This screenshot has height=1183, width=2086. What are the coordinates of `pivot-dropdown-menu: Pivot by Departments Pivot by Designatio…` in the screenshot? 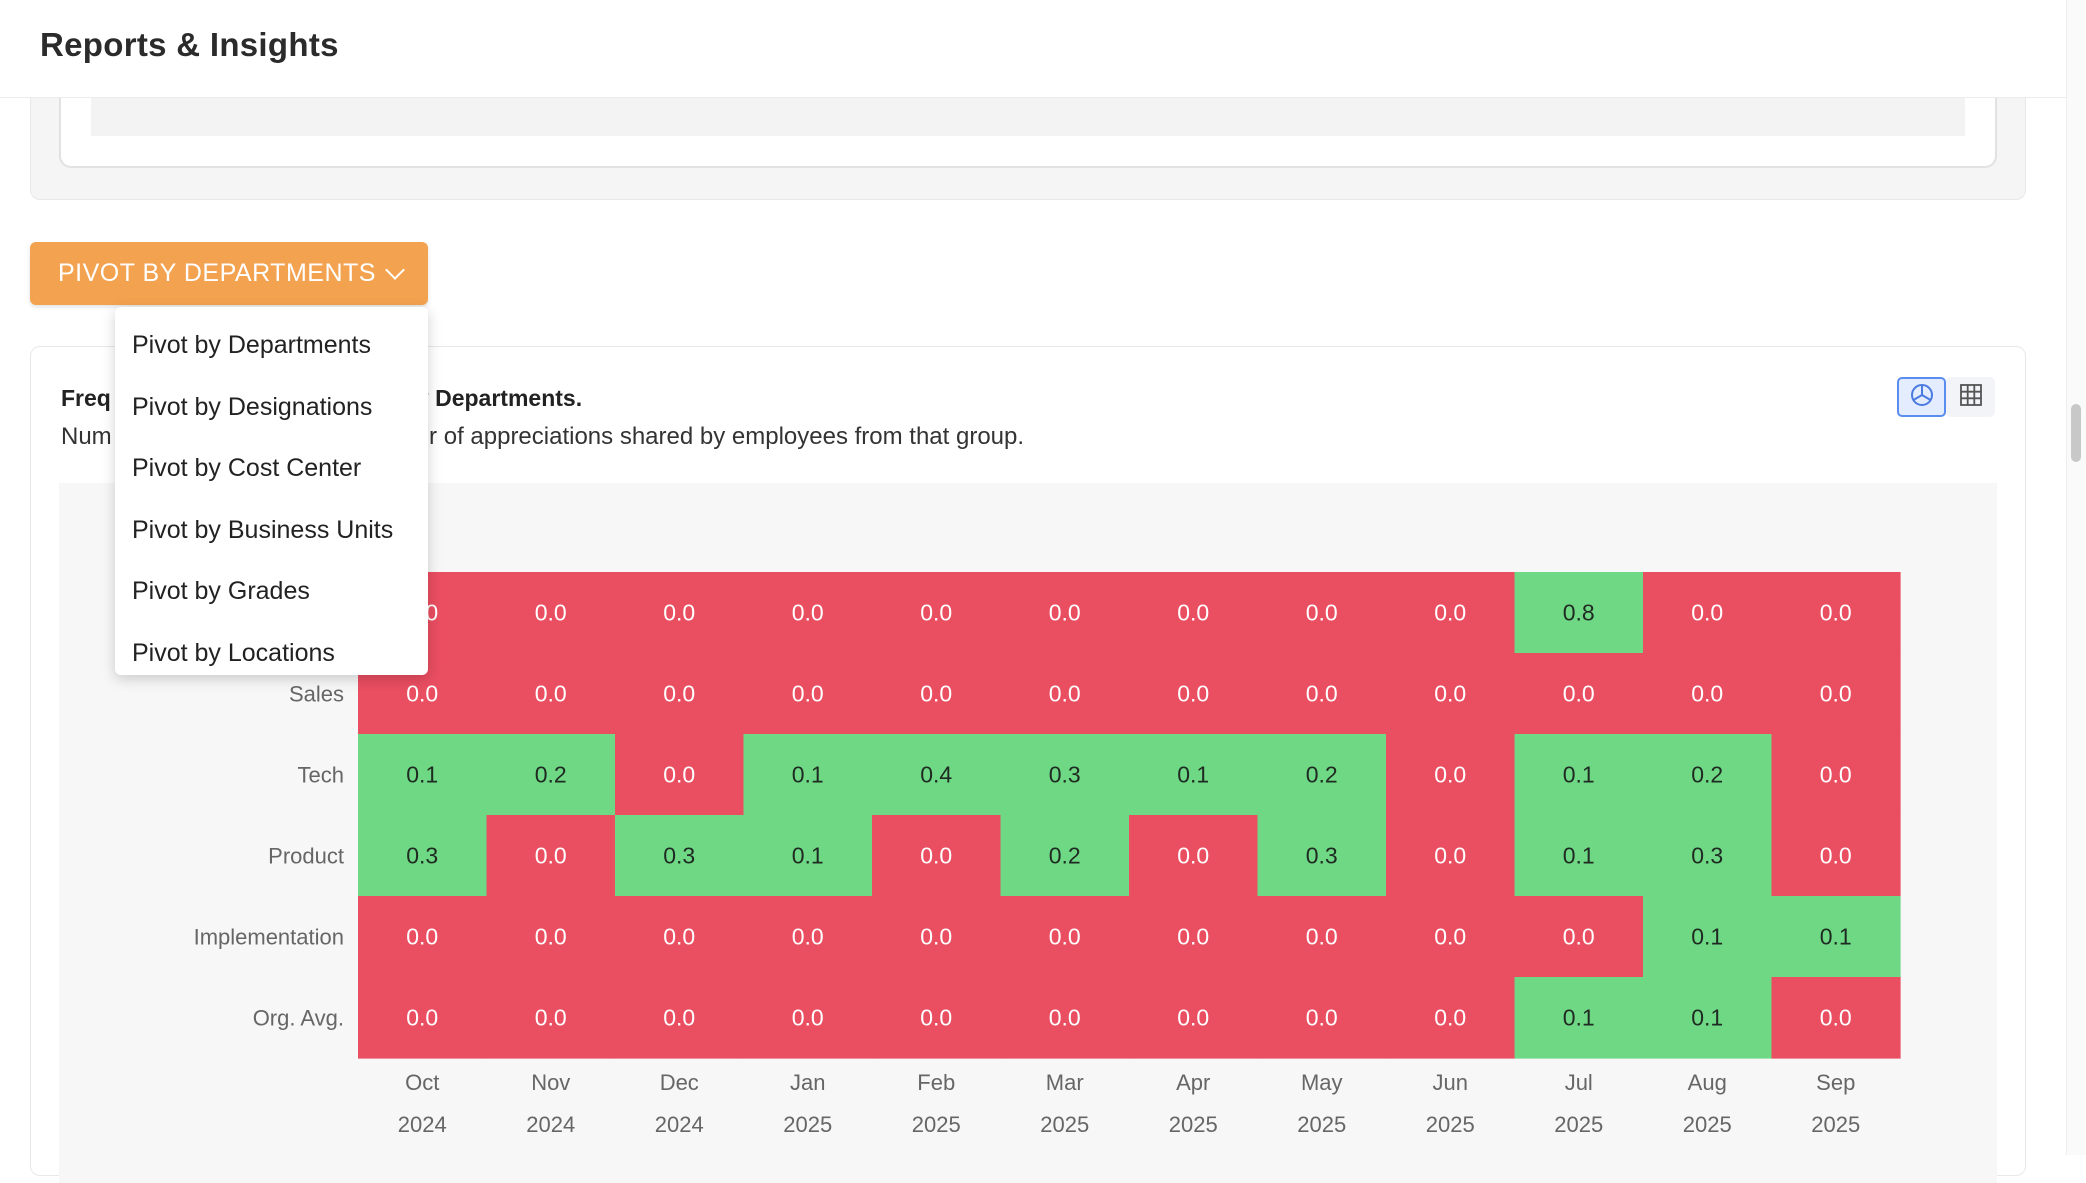 It's located at (271, 491).